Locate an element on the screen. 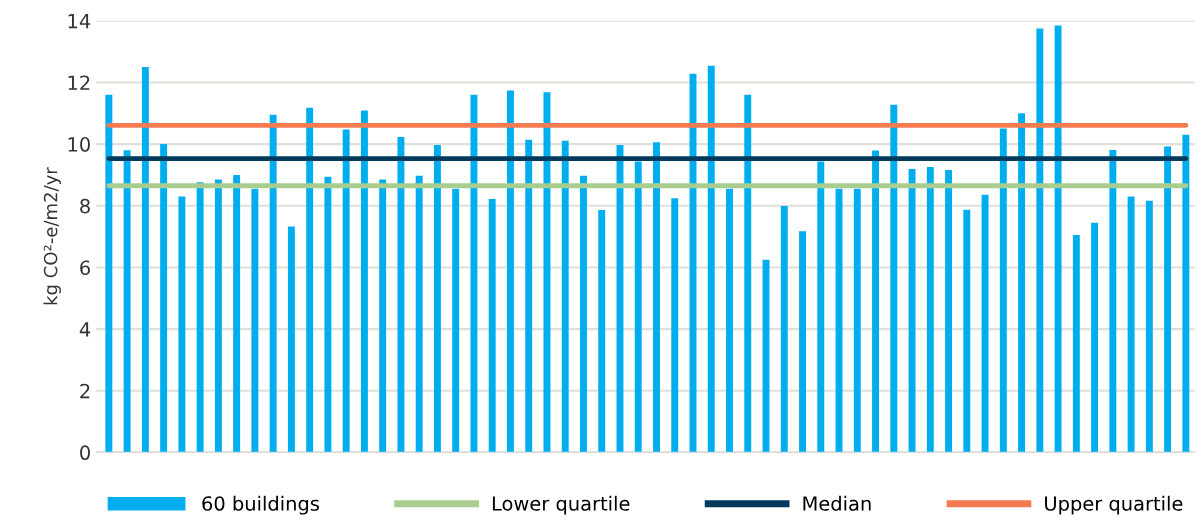  y-tick-label: 4 is located at coordinates (85, 329).